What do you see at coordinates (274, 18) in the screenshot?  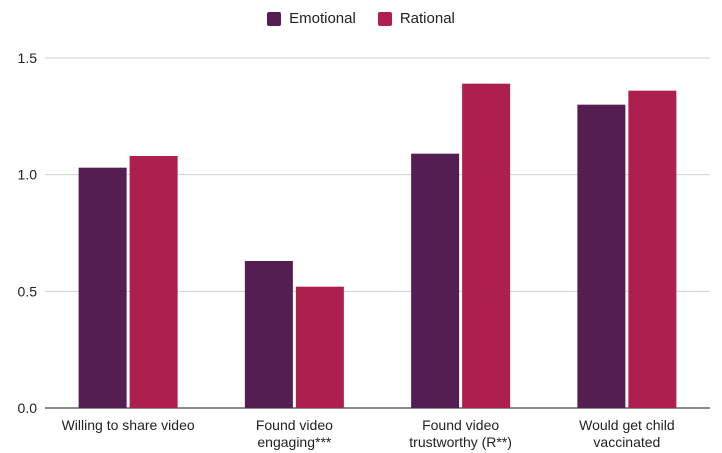 I see `legend-swatch-emotional` at bounding box center [274, 18].